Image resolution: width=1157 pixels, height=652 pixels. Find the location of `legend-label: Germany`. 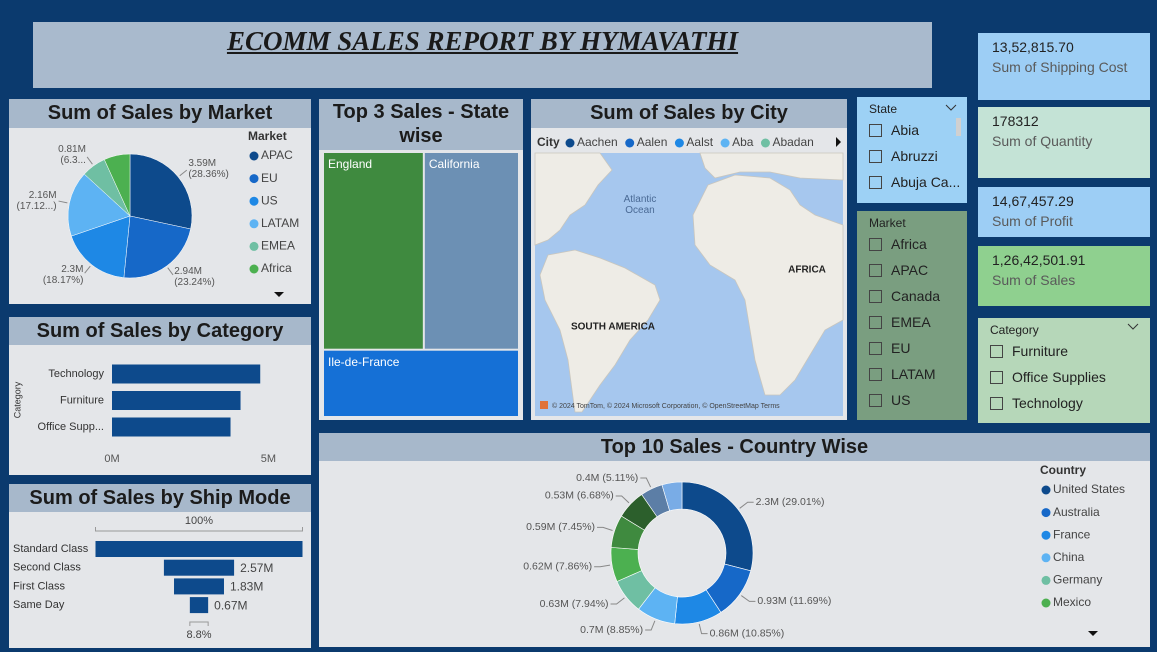

legend-label: Germany is located at coordinates (1077, 580).